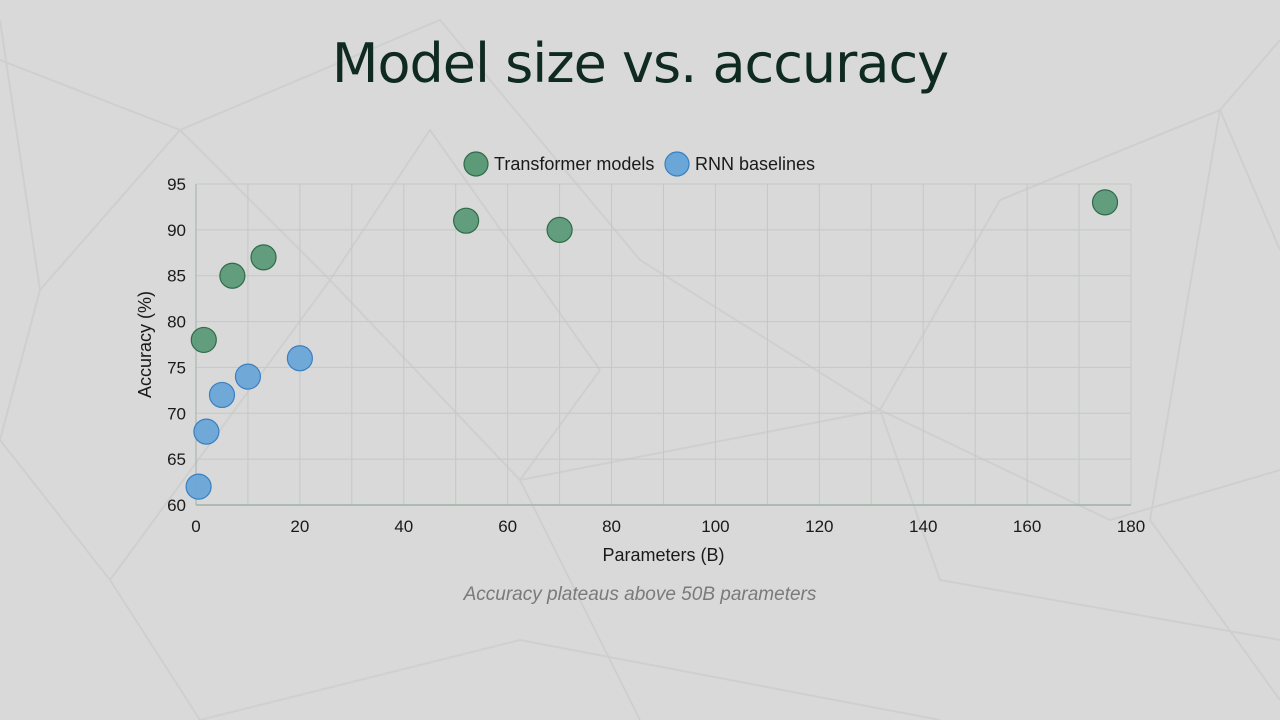 The image size is (1280, 720). Describe the element at coordinates (195, 526) in the screenshot. I see `x-tick-label: 0` at that location.